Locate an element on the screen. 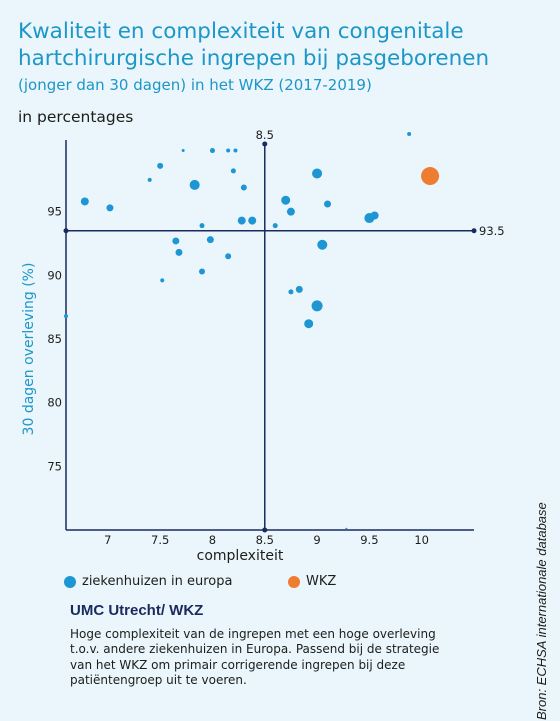  reference-line-end-top is located at coordinates (265, 144).